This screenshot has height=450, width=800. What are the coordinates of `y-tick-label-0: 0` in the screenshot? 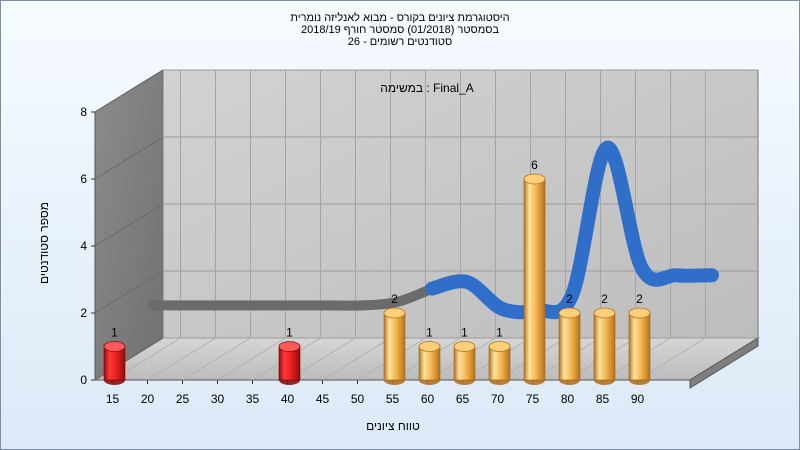 It's located at (83, 380).